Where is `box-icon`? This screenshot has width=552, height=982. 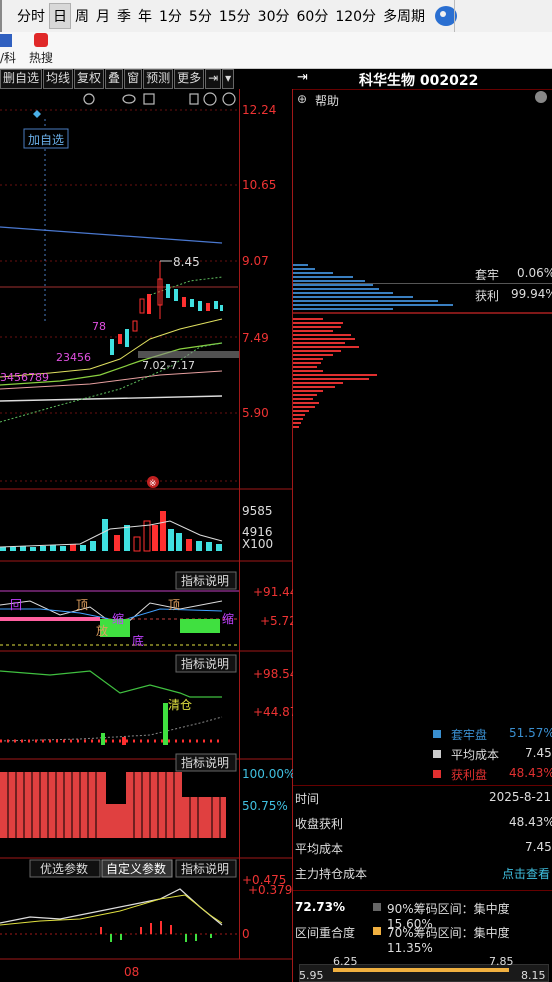
box-icon is located at coordinates (149, 99).